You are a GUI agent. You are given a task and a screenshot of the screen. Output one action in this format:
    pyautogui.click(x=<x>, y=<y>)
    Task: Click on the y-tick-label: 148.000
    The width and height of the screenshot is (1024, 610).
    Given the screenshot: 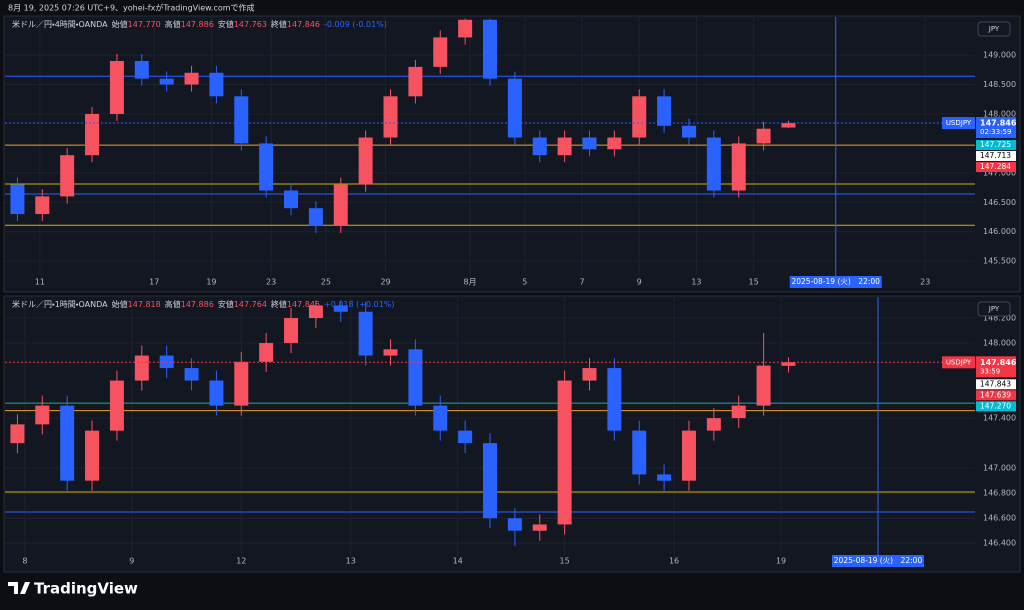 What is the action you would take?
    pyautogui.click(x=999, y=343)
    